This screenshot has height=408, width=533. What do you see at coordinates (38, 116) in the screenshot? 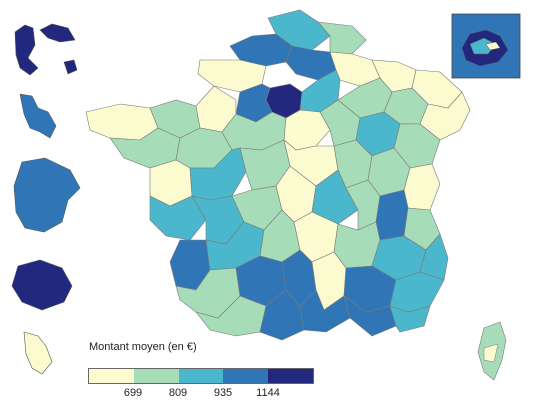
I see `region-martinique` at bounding box center [38, 116].